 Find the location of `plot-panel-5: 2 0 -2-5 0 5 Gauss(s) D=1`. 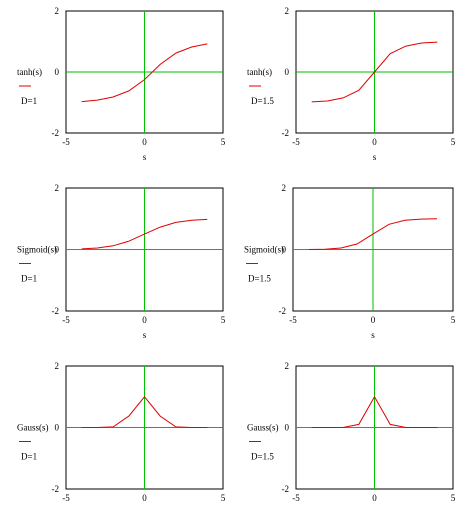

plot-panel-5: 2 0 -2-5 0 5 Gauss(s) D=1 is located at coordinates (121, 432).